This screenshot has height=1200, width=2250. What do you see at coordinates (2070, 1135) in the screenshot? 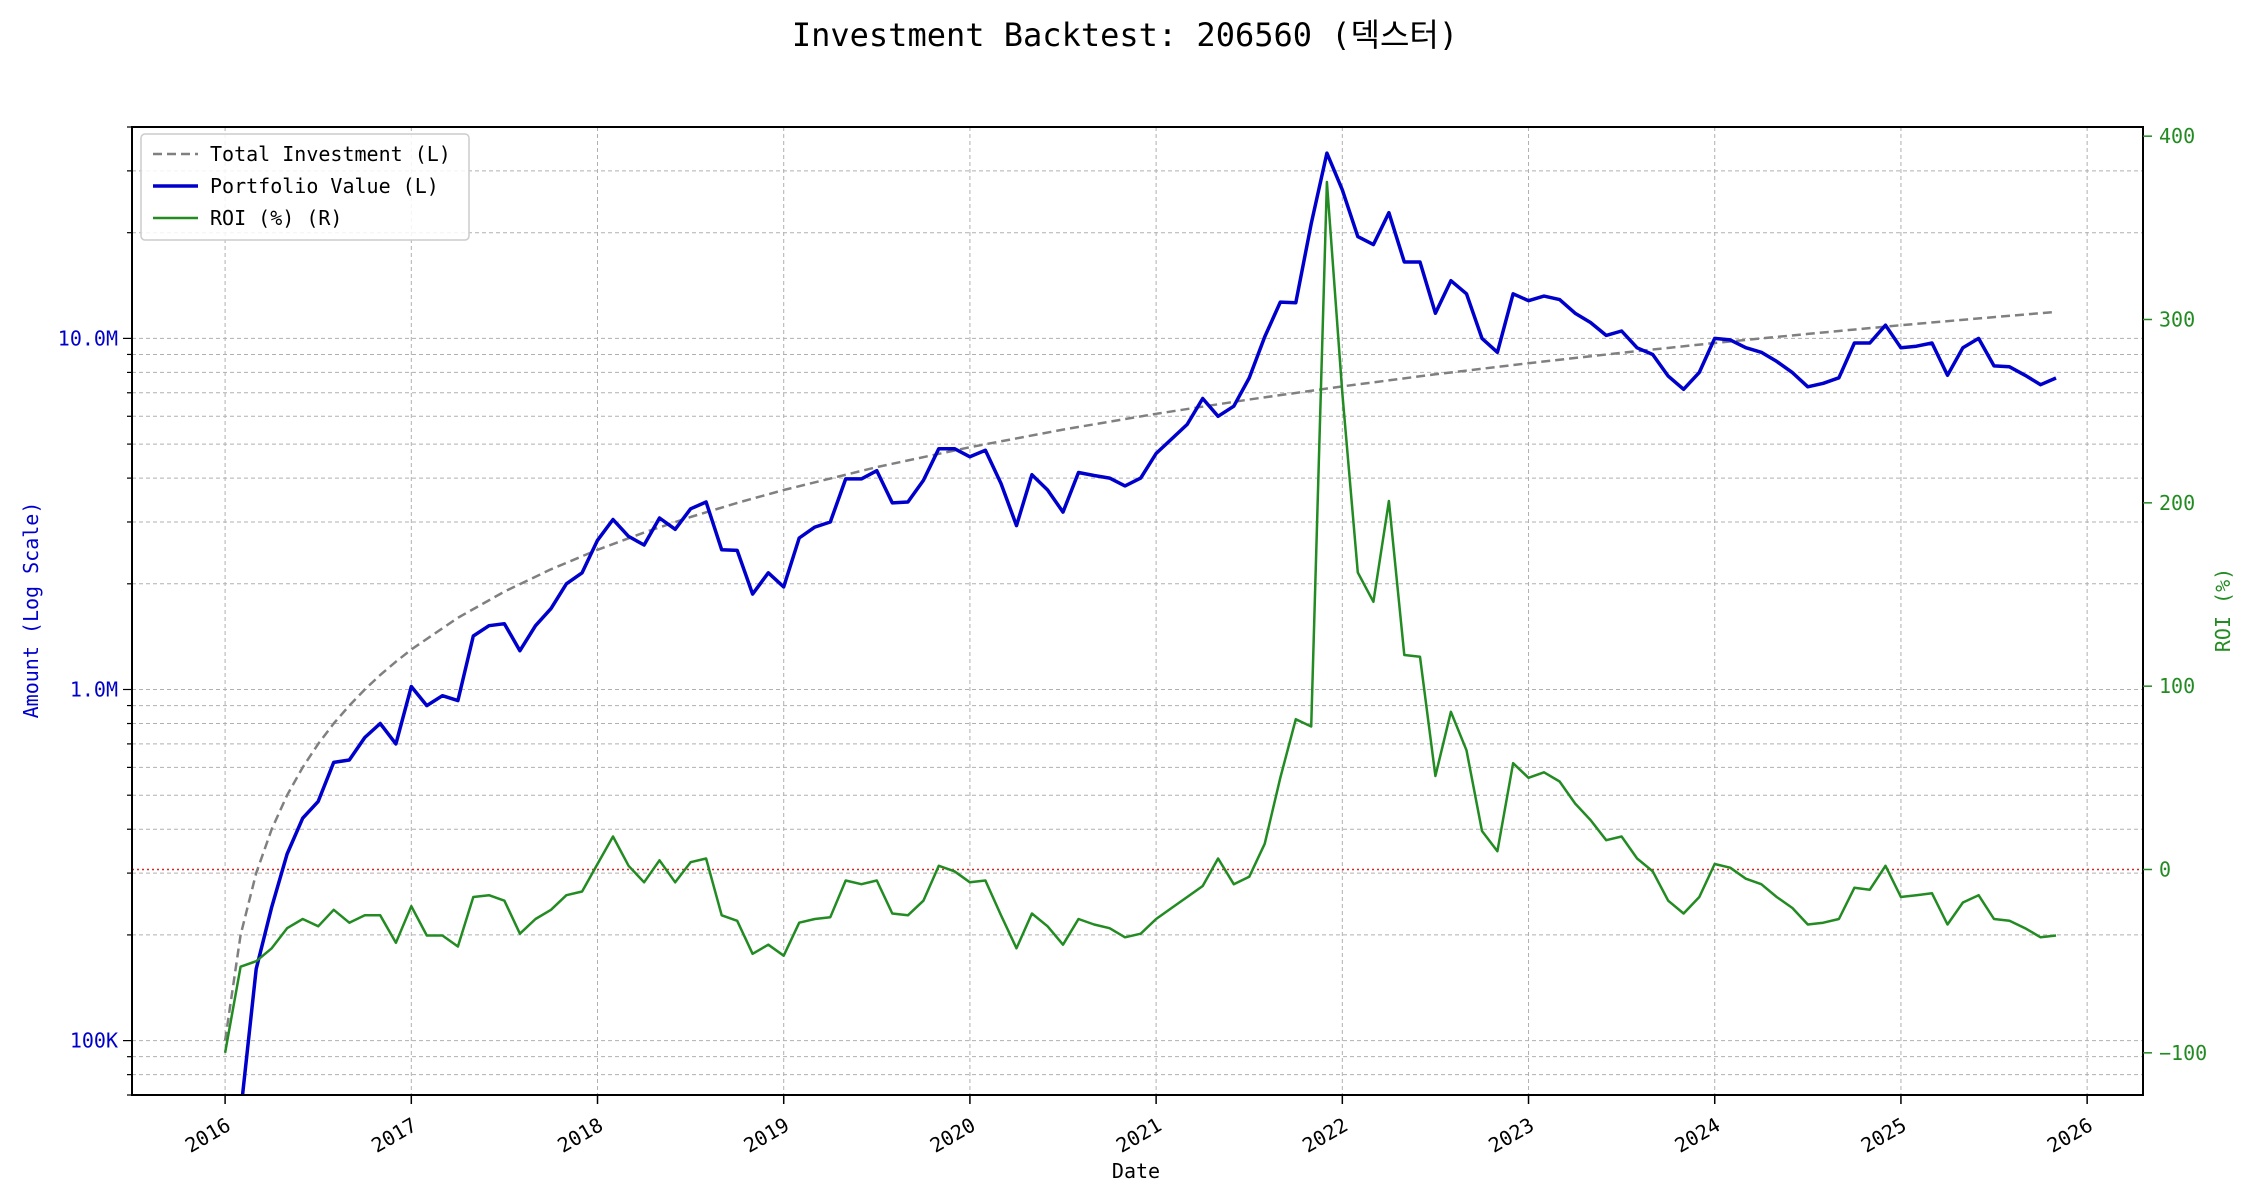
I see `x-tick-label: 2026` at bounding box center [2070, 1135].